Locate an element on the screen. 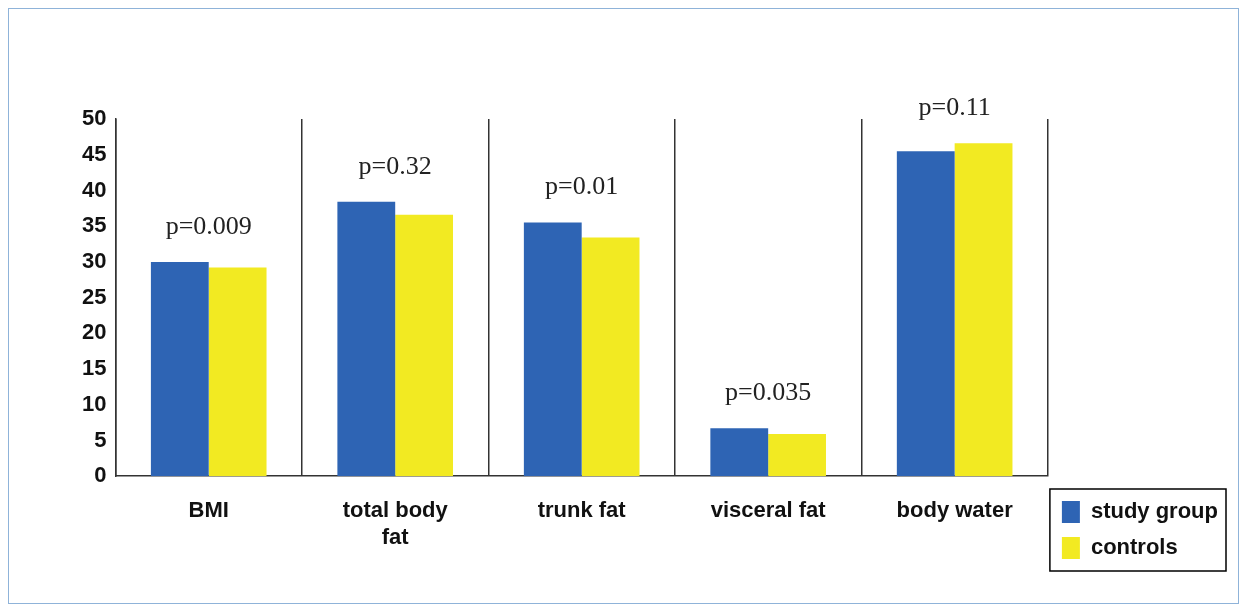 The width and height of the screenshot is (1247, 612). annotation: p=0.32 is located at coordinates (395, 165).